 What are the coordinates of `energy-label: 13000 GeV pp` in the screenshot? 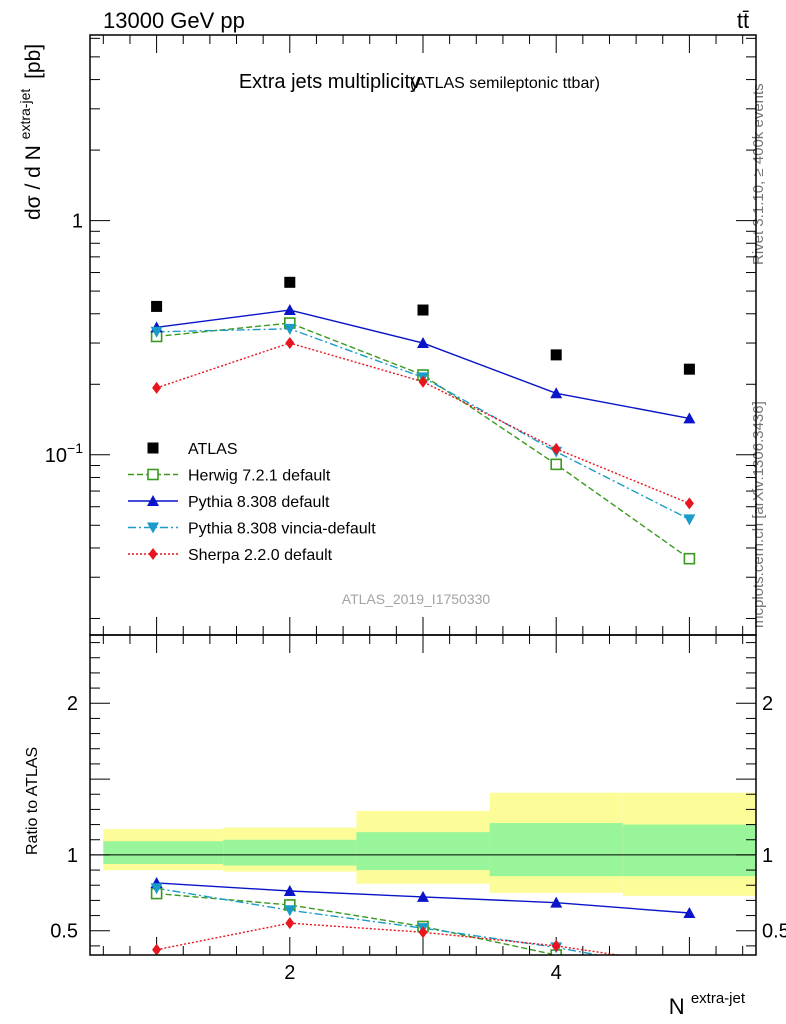 It's located at (174, 20).